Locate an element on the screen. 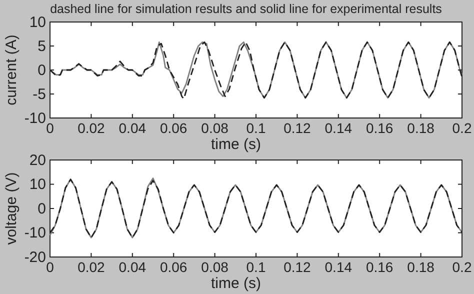 The width and height of the screenshot is (474, 294). y-axis-title: current (A) is located at coordinates (11, 70).